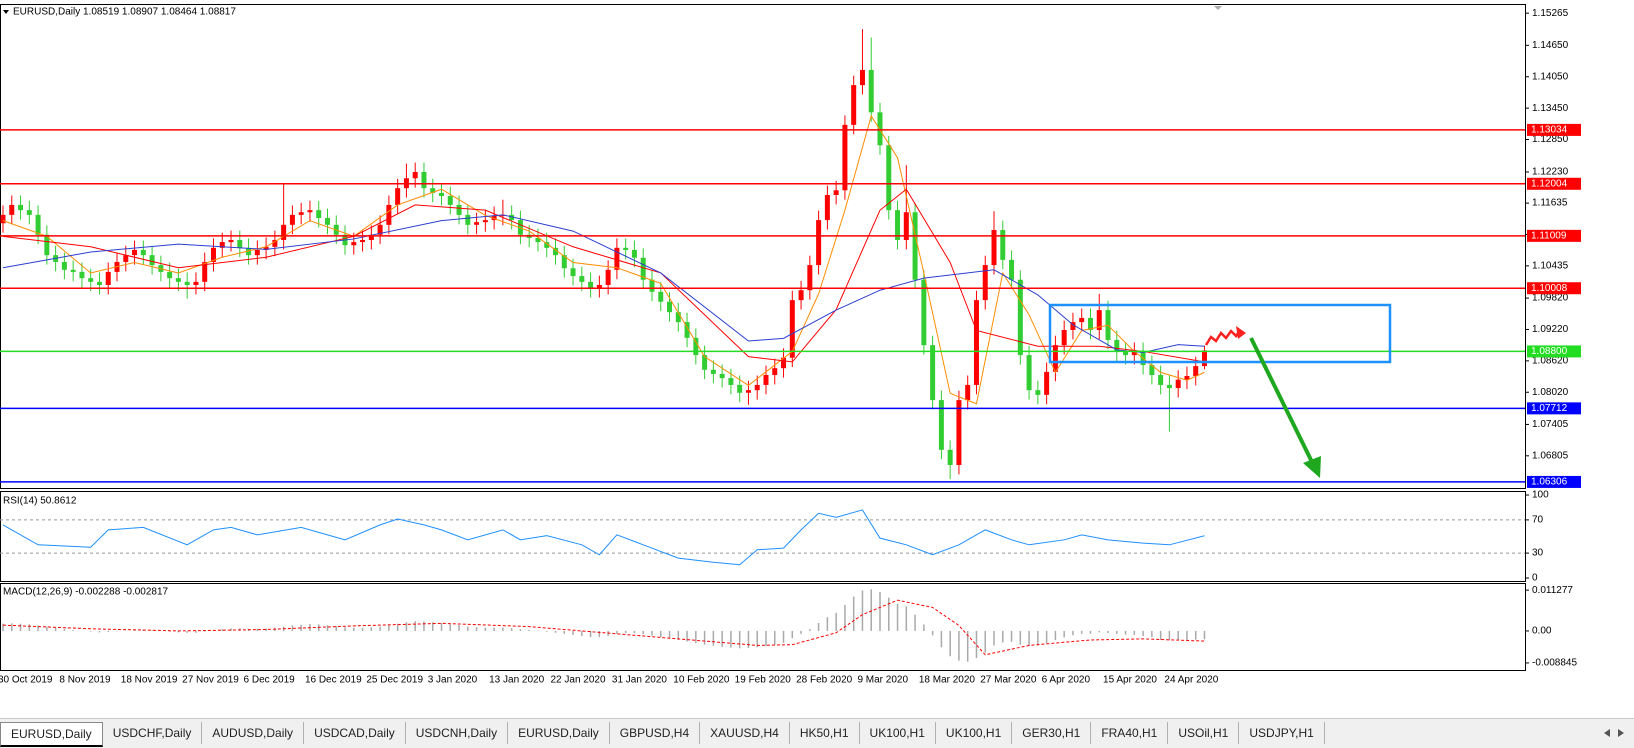  What do you see at coordinates (745, 733) in the screenshot?
I see `tab: XAUUSD,H4` at bounding box center [745, 733].